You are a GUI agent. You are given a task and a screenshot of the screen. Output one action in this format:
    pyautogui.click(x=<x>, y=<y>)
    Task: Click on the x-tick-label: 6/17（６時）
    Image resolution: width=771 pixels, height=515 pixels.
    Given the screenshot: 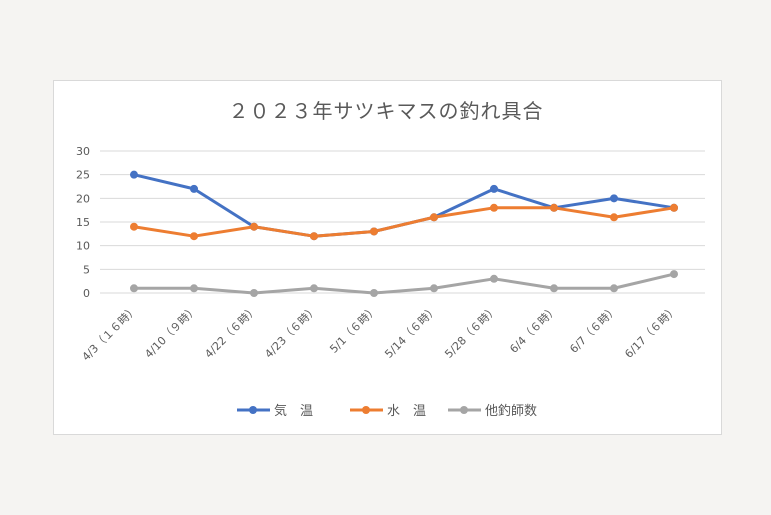 What is the action you would take?
    pyautogui.click(x=651, y=332)
    